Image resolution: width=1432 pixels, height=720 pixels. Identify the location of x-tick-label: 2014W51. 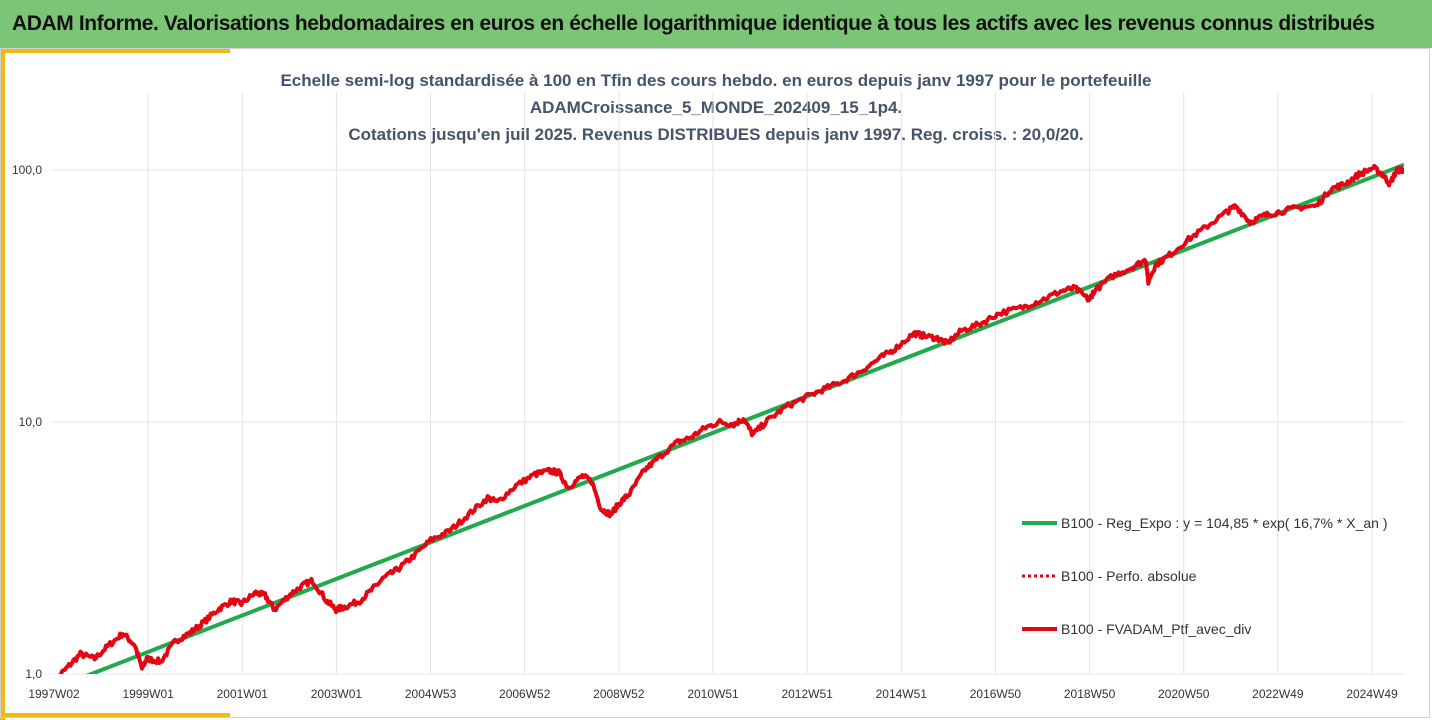
(902, 694).